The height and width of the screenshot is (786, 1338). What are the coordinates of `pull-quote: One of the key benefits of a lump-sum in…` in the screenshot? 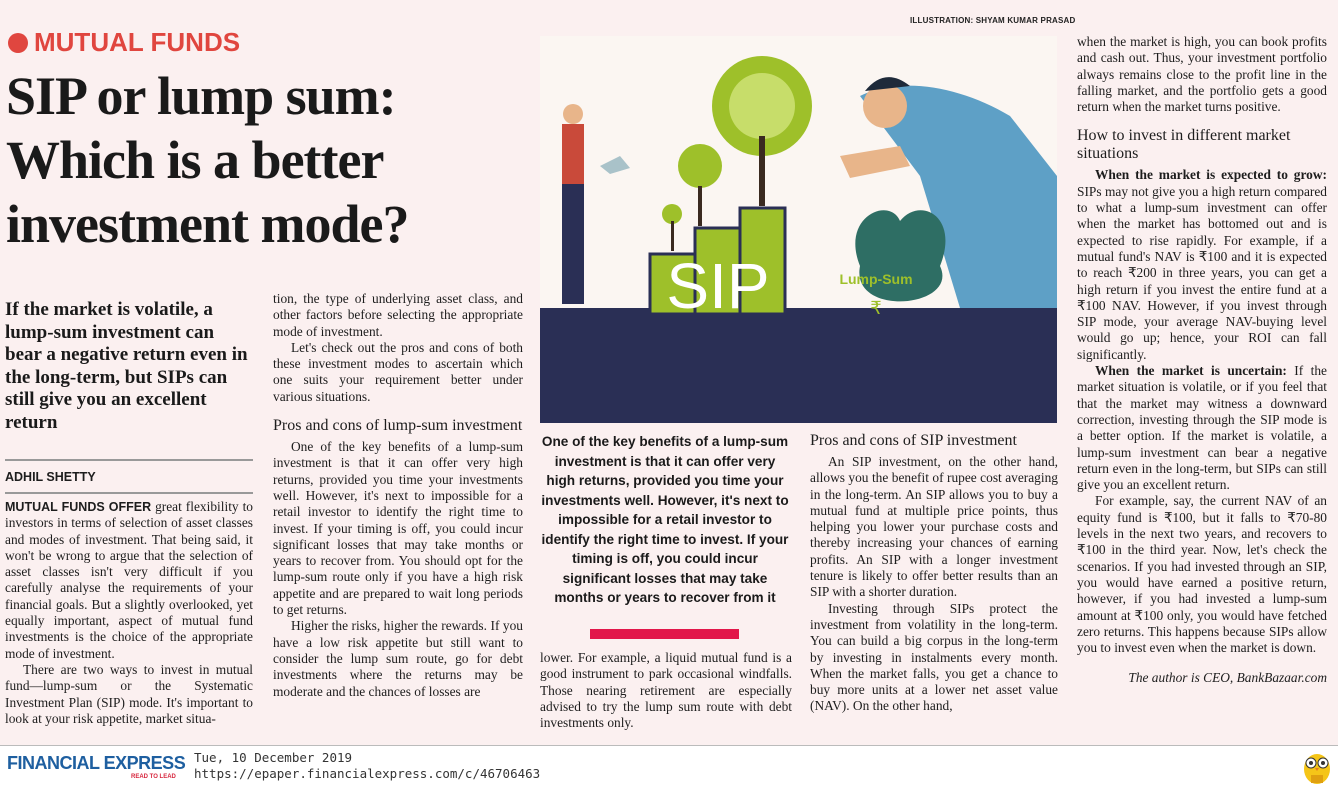 It's located at (665, 519).